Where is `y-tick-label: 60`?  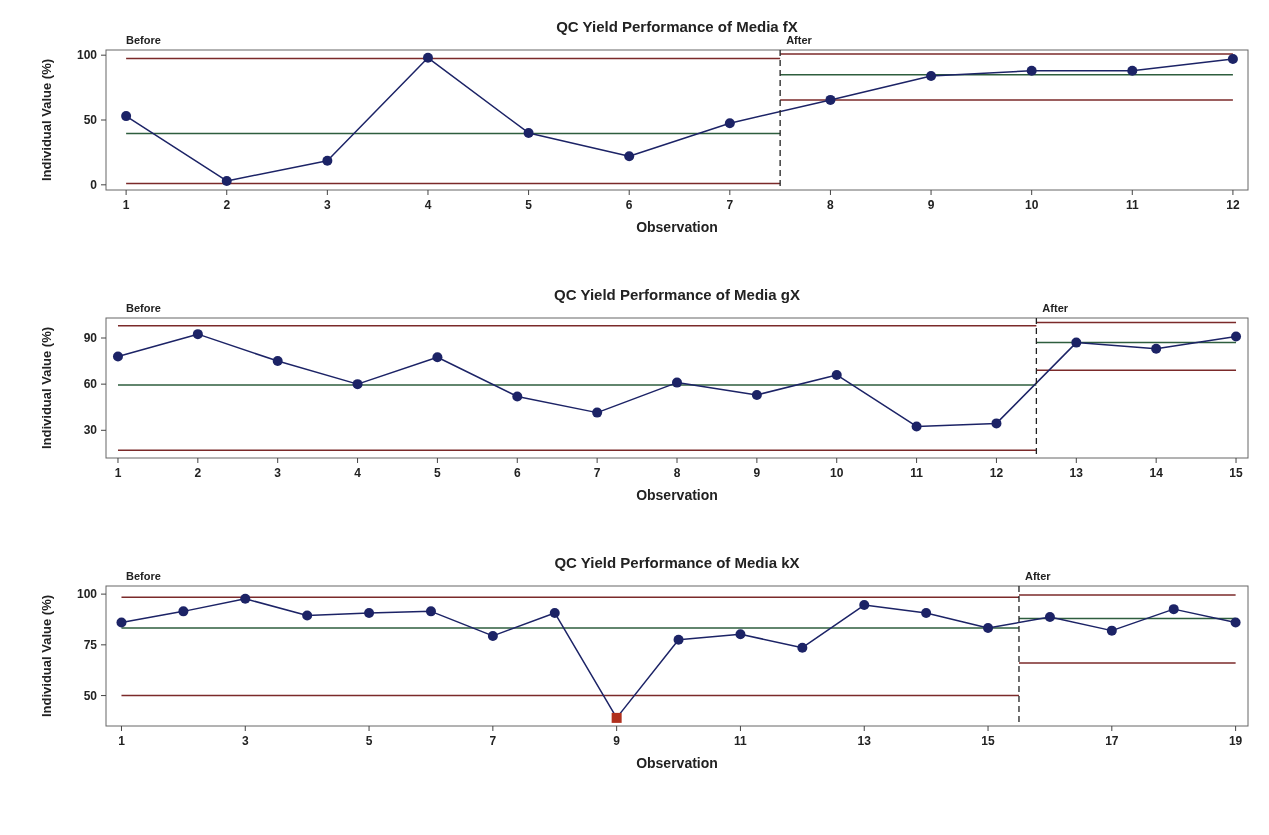 y-tick-label: 60 is located at coordinates (90, 384).